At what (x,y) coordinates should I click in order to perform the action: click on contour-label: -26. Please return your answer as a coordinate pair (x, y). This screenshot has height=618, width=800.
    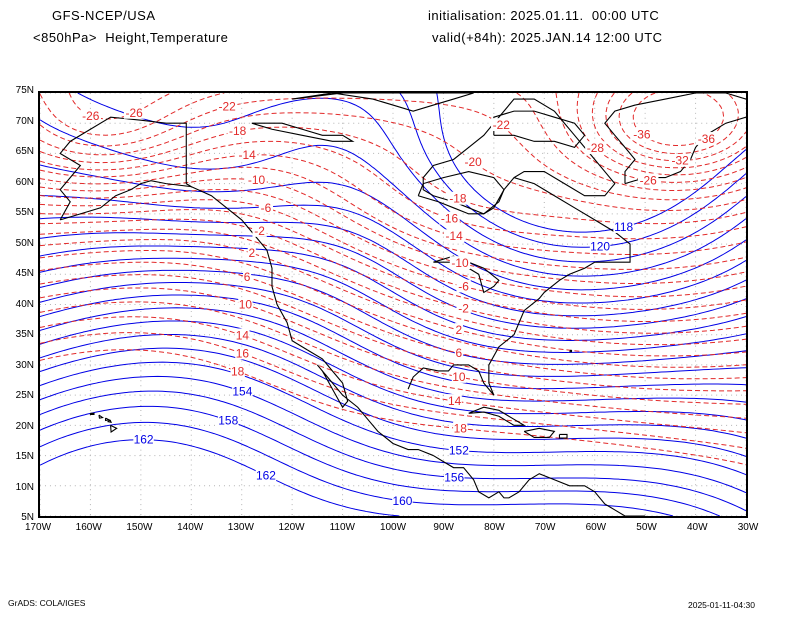
    Looking at the image, I should click on (134, 113).